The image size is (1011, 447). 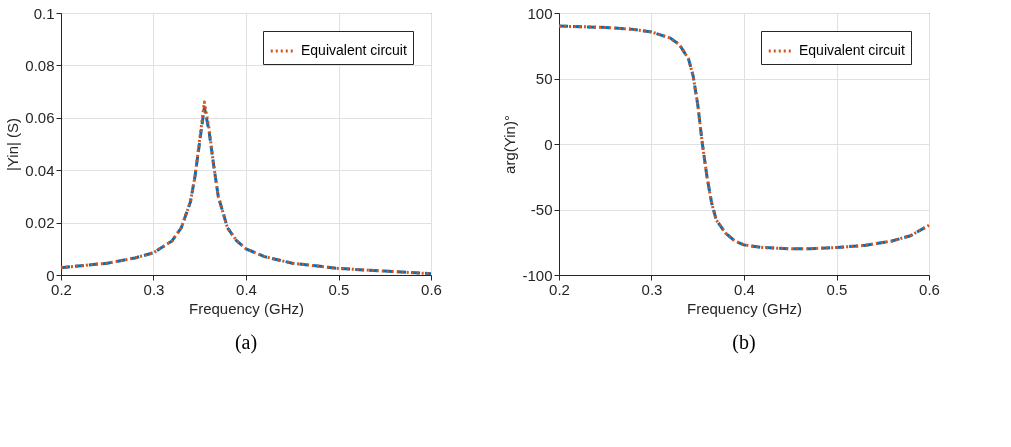 I want to click on y-tick-label: 0.08, so click(x=40, y=65).